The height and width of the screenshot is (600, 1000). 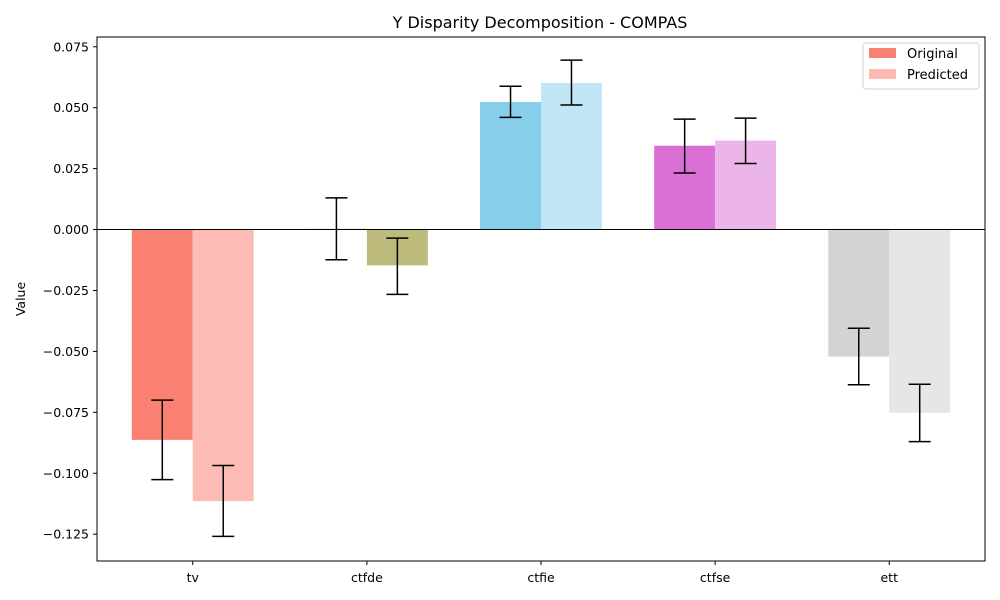 I want to click on x-tick-label-tv: tv, so click(x=193, y=577).